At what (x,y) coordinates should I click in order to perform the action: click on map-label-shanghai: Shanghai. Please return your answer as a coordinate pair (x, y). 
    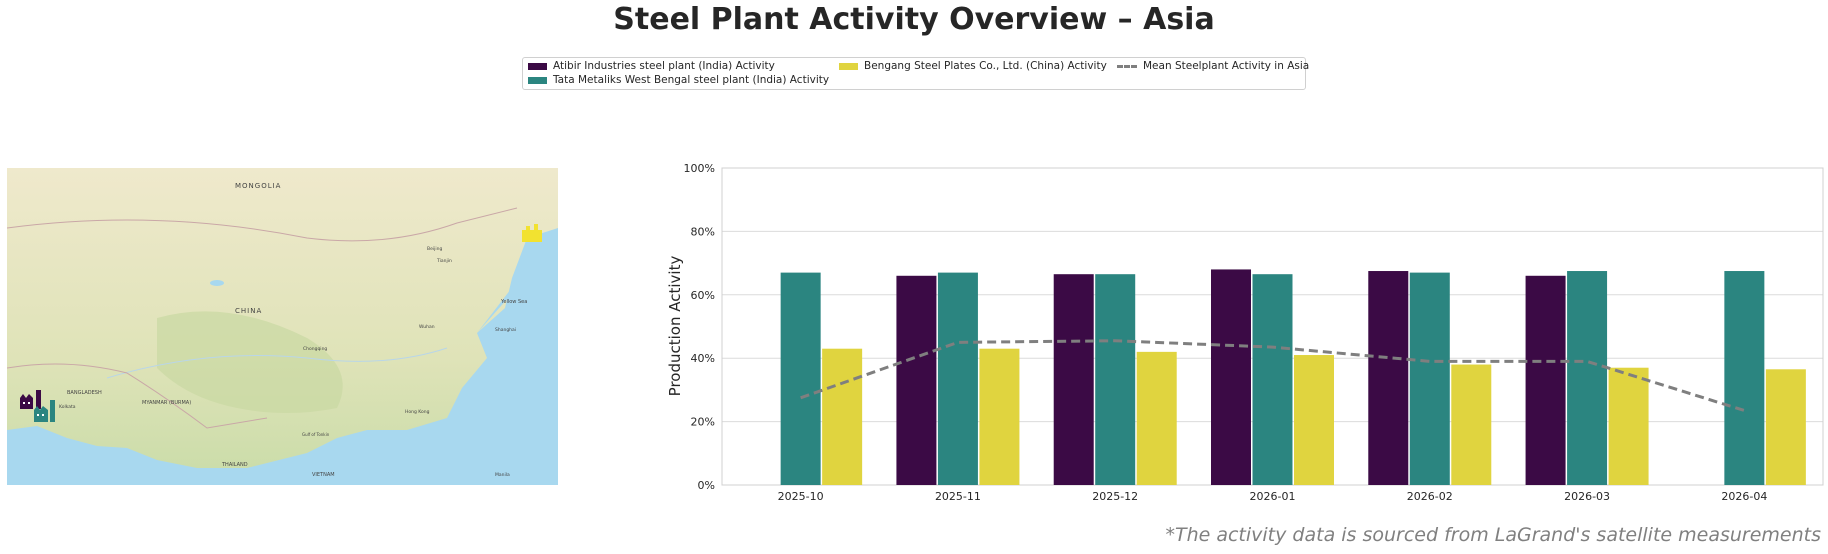
    Looking at the image, I should click on (505, 330).